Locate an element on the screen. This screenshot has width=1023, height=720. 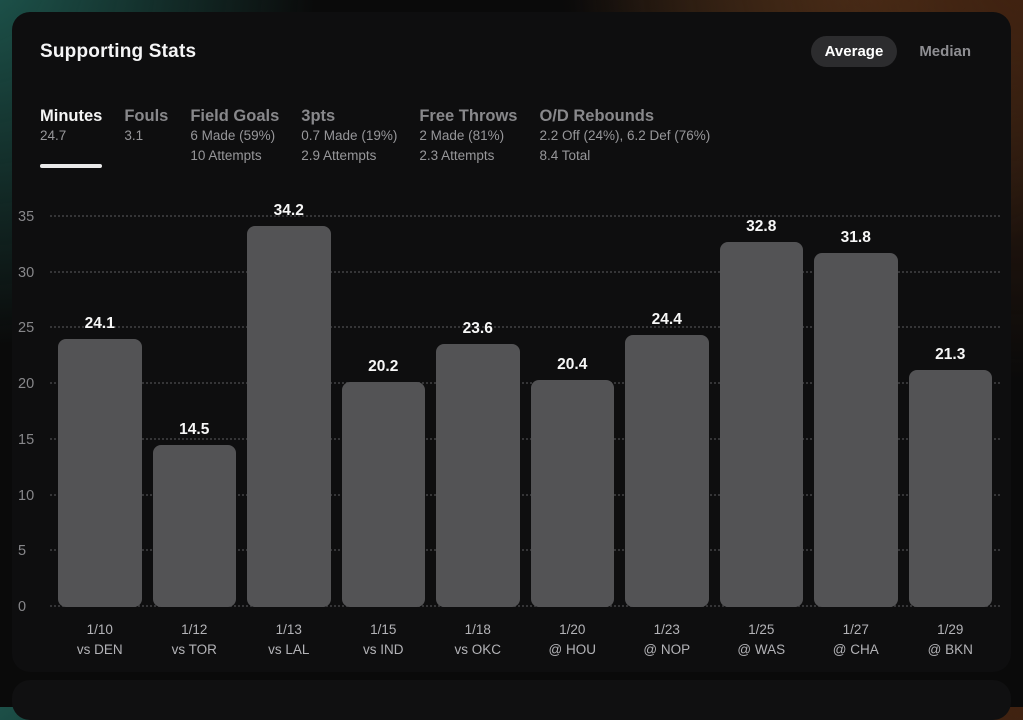
bar-value-label: 14.5 is located at coordinates (194, 430).